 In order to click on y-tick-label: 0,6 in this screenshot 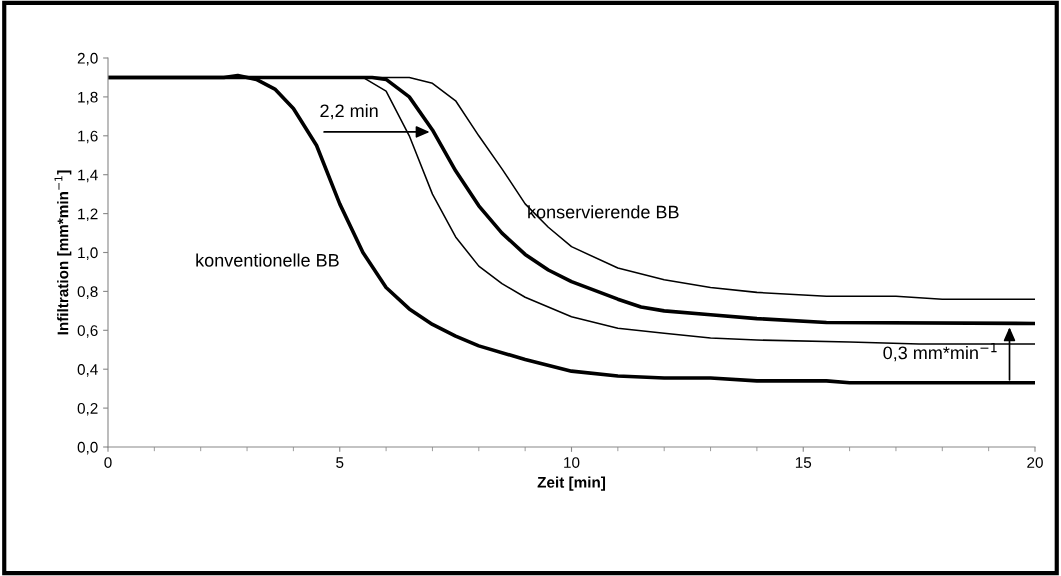, I will do `click(87, 331)`.